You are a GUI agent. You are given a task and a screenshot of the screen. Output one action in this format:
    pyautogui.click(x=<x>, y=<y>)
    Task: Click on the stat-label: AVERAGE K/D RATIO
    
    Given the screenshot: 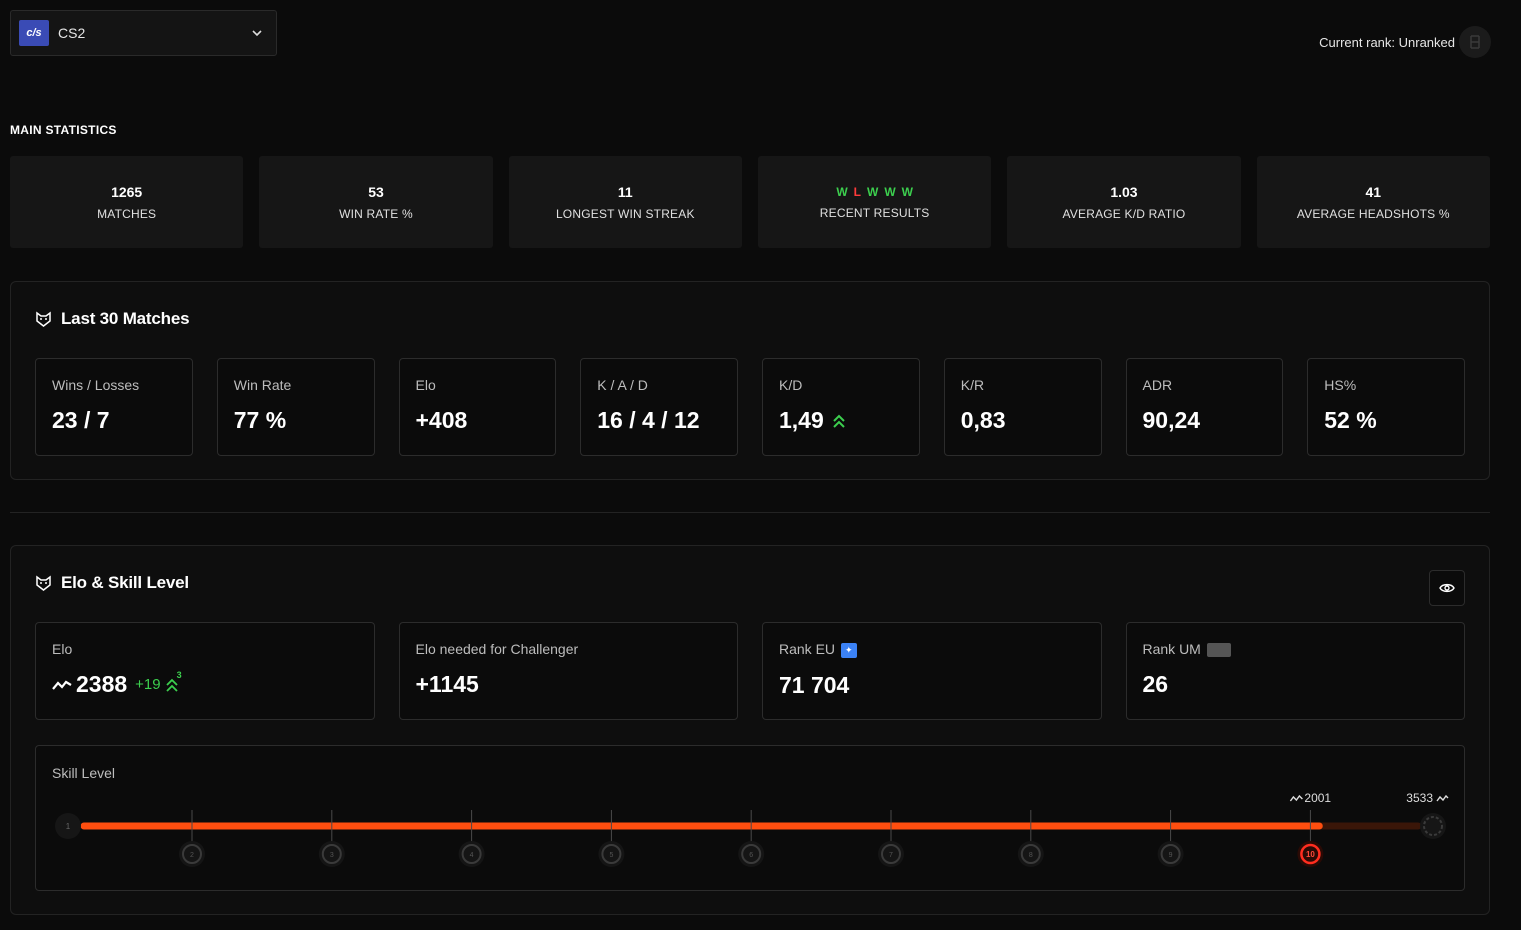 What is the action you would take?
    pyautogui.click(x=1124, y=213)
    